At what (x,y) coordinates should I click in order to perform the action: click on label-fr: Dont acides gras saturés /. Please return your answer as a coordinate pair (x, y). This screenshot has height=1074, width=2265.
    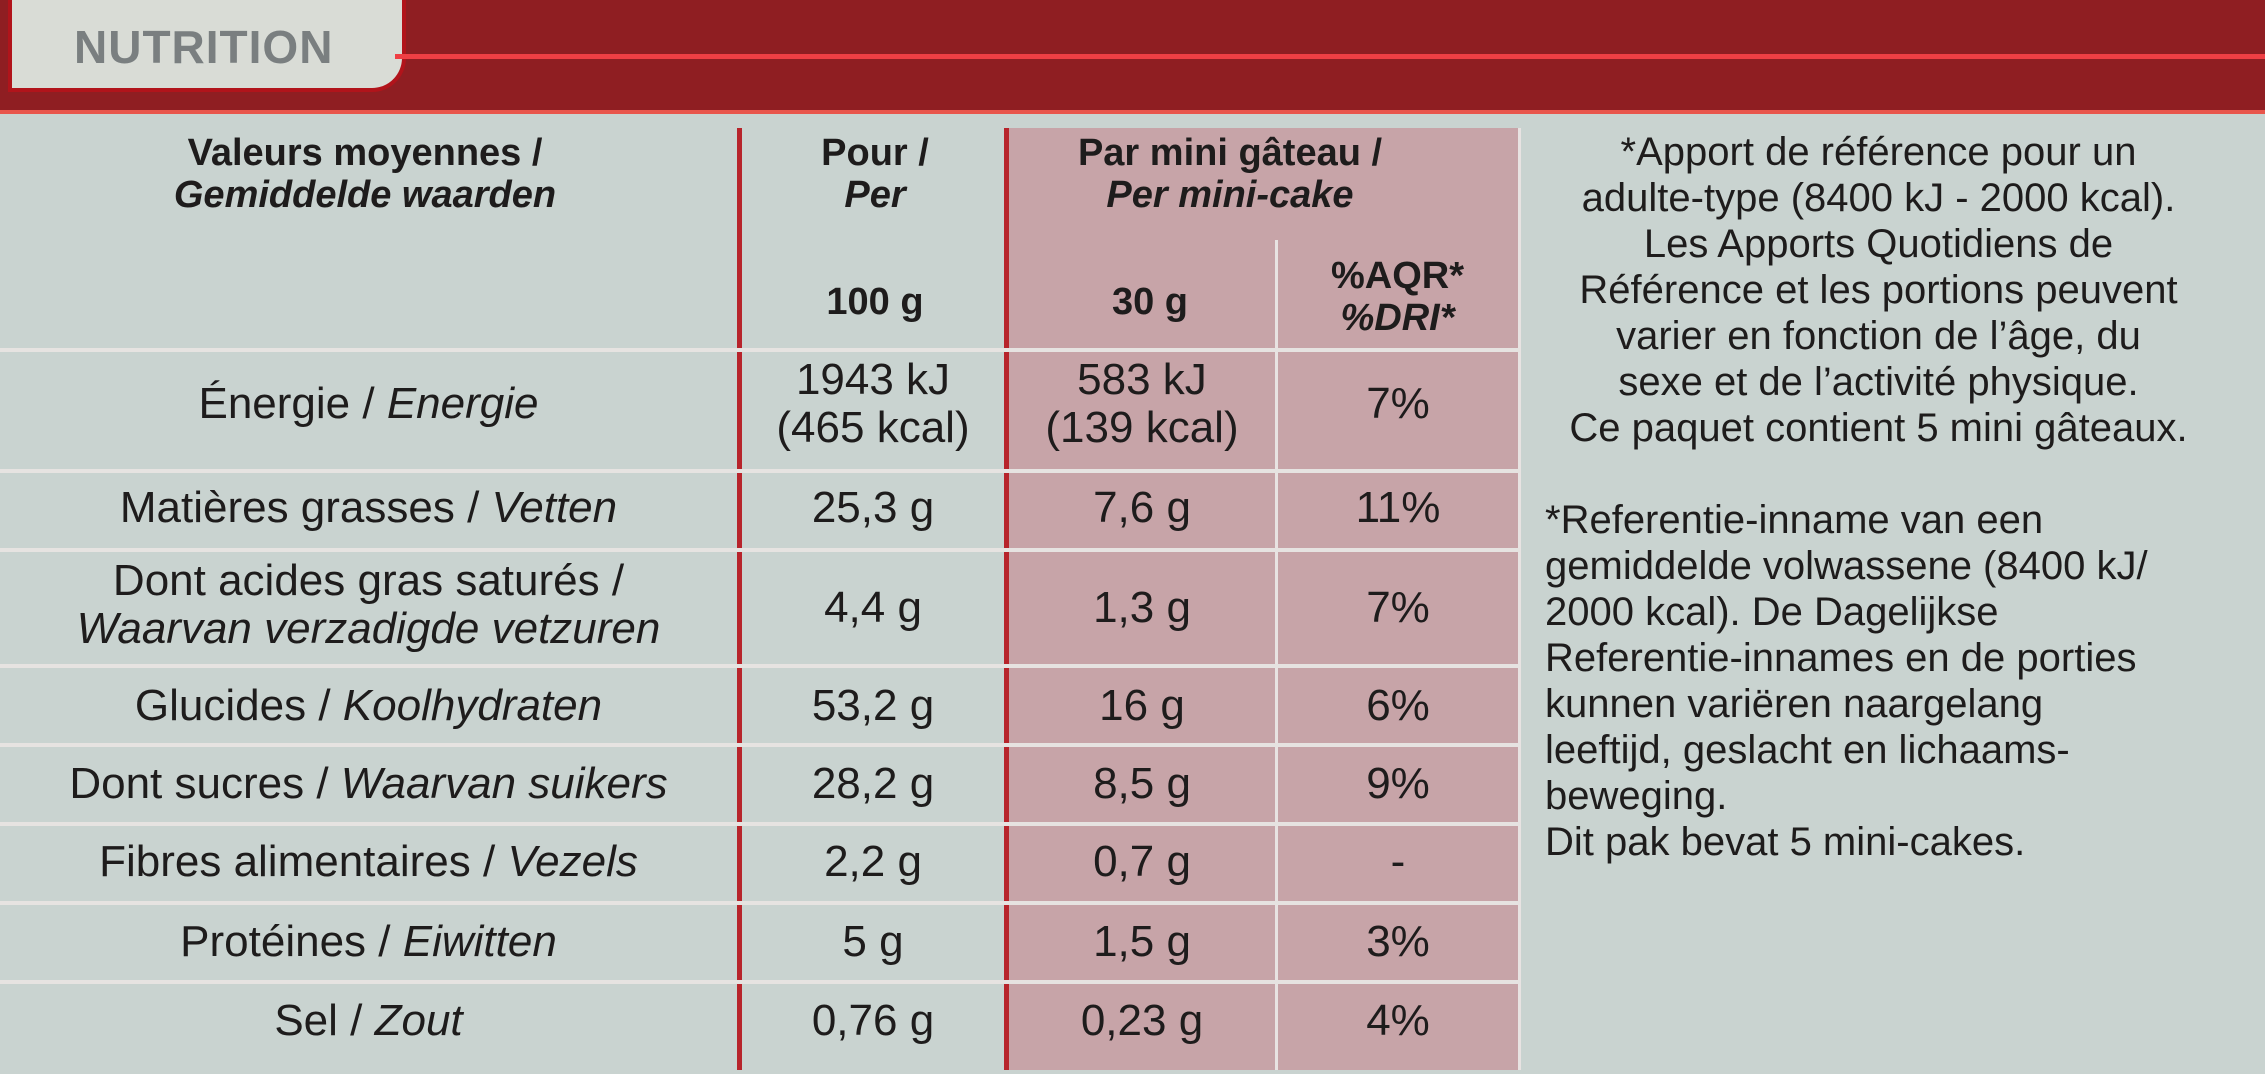
    Looking at the image, I should click on (368, 580).